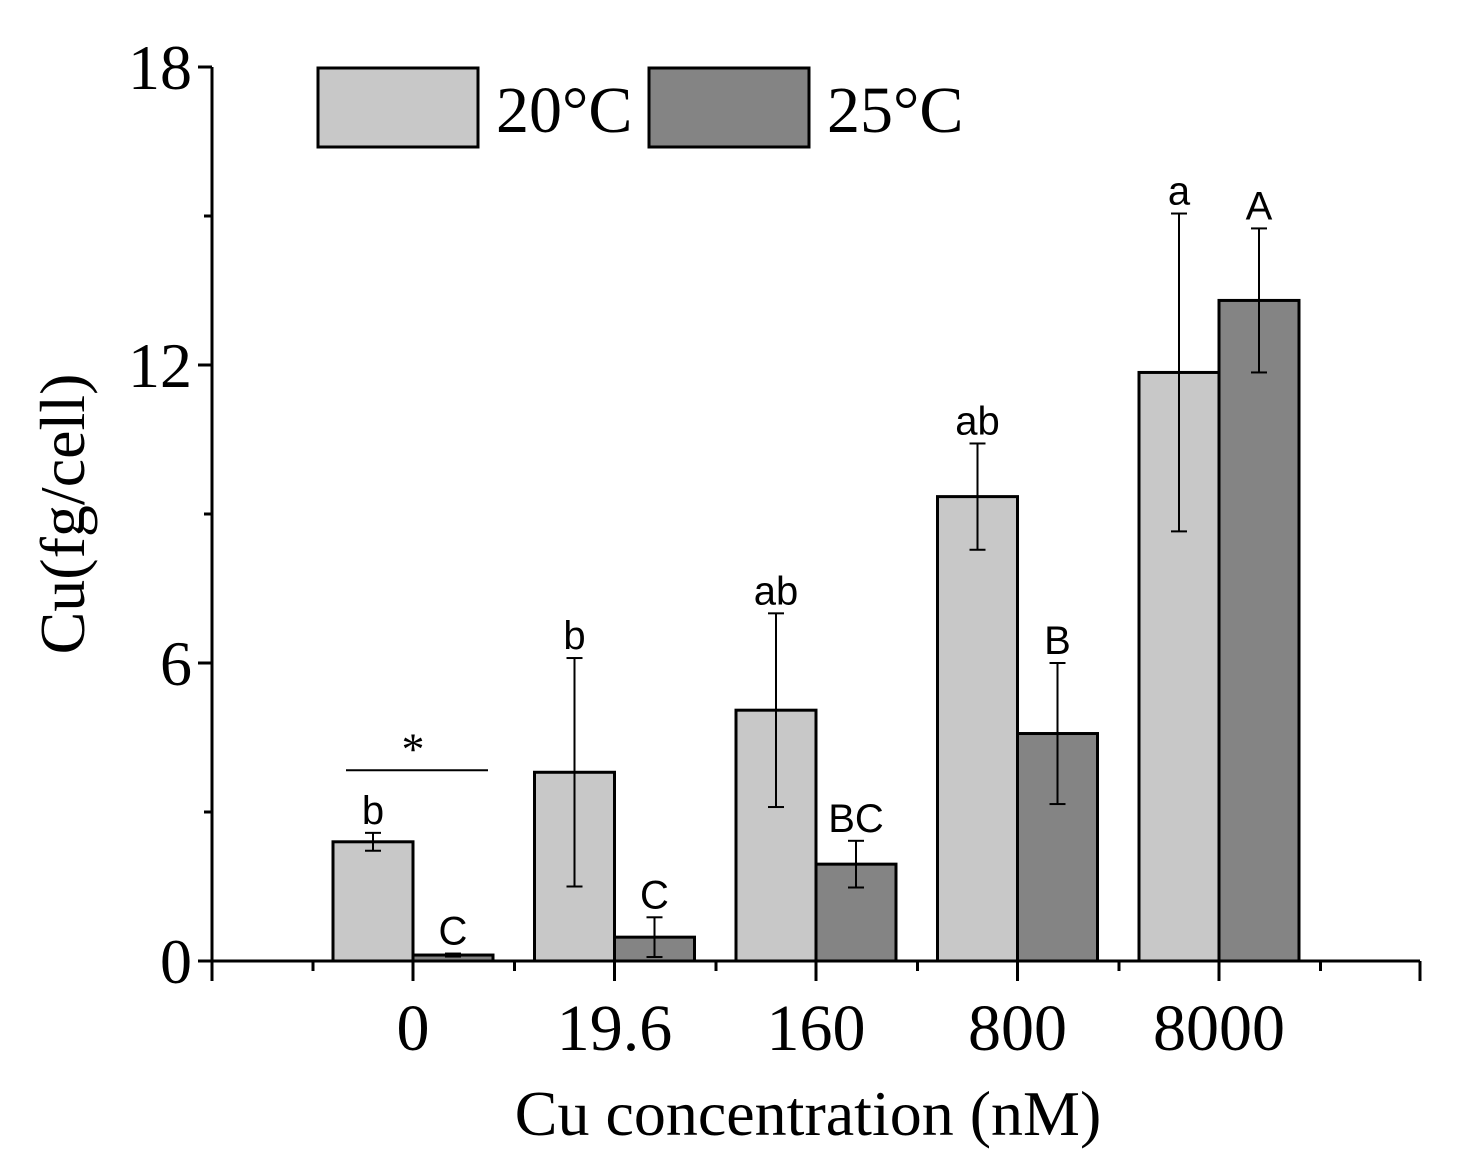 This screenshot has height=1159, width=1462. Describe the element at coordinates (1179, 192) in the screenshot. I see `significance-letter: a` at that location.